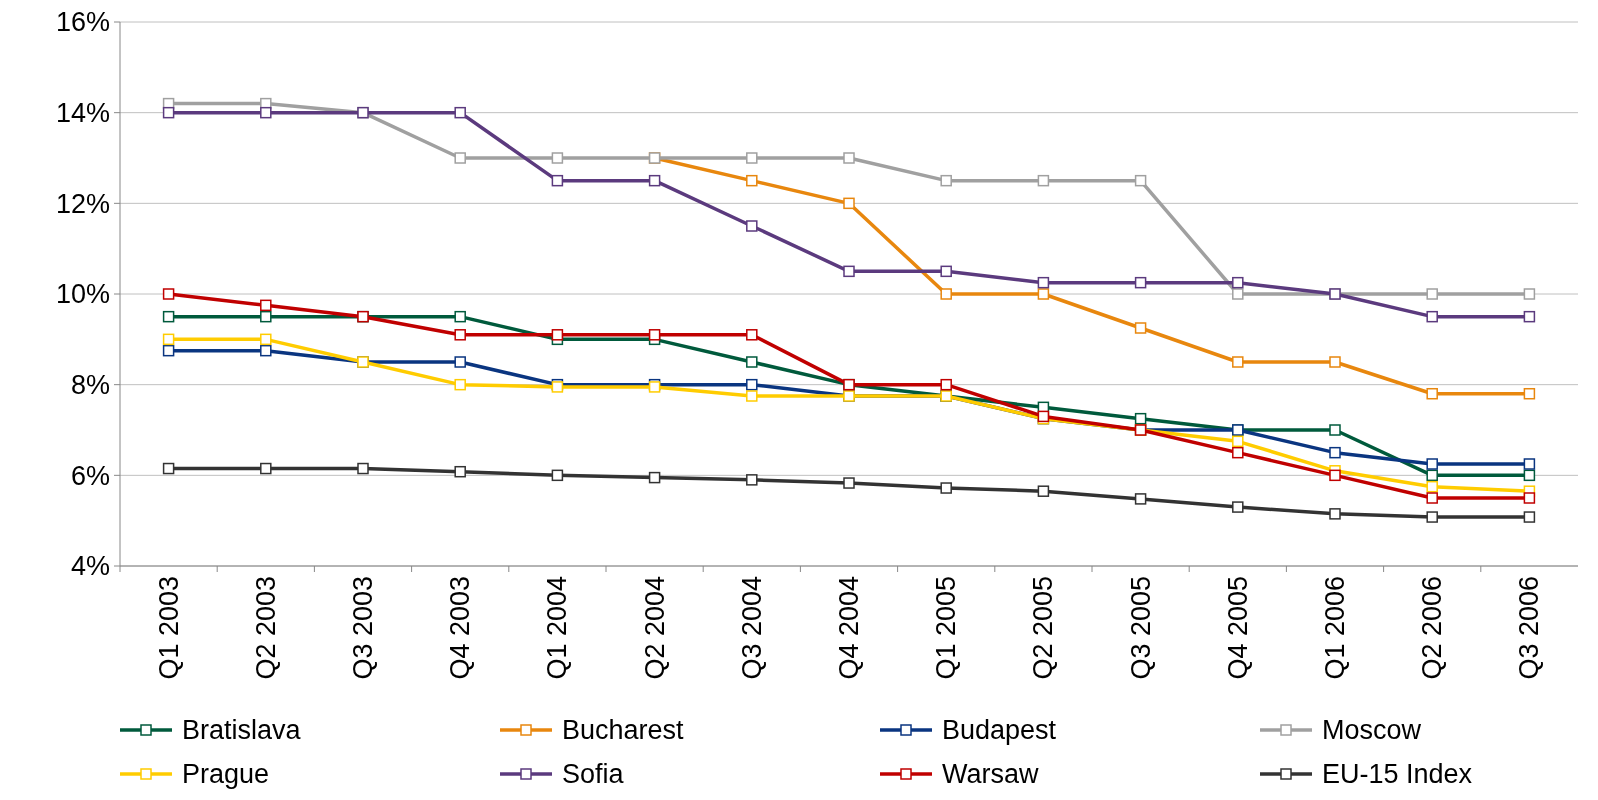  What do you see at coordinates (90, 475) in the screenshot?
I see `y-tick-label: 6%` at bounding box center [90, 475].